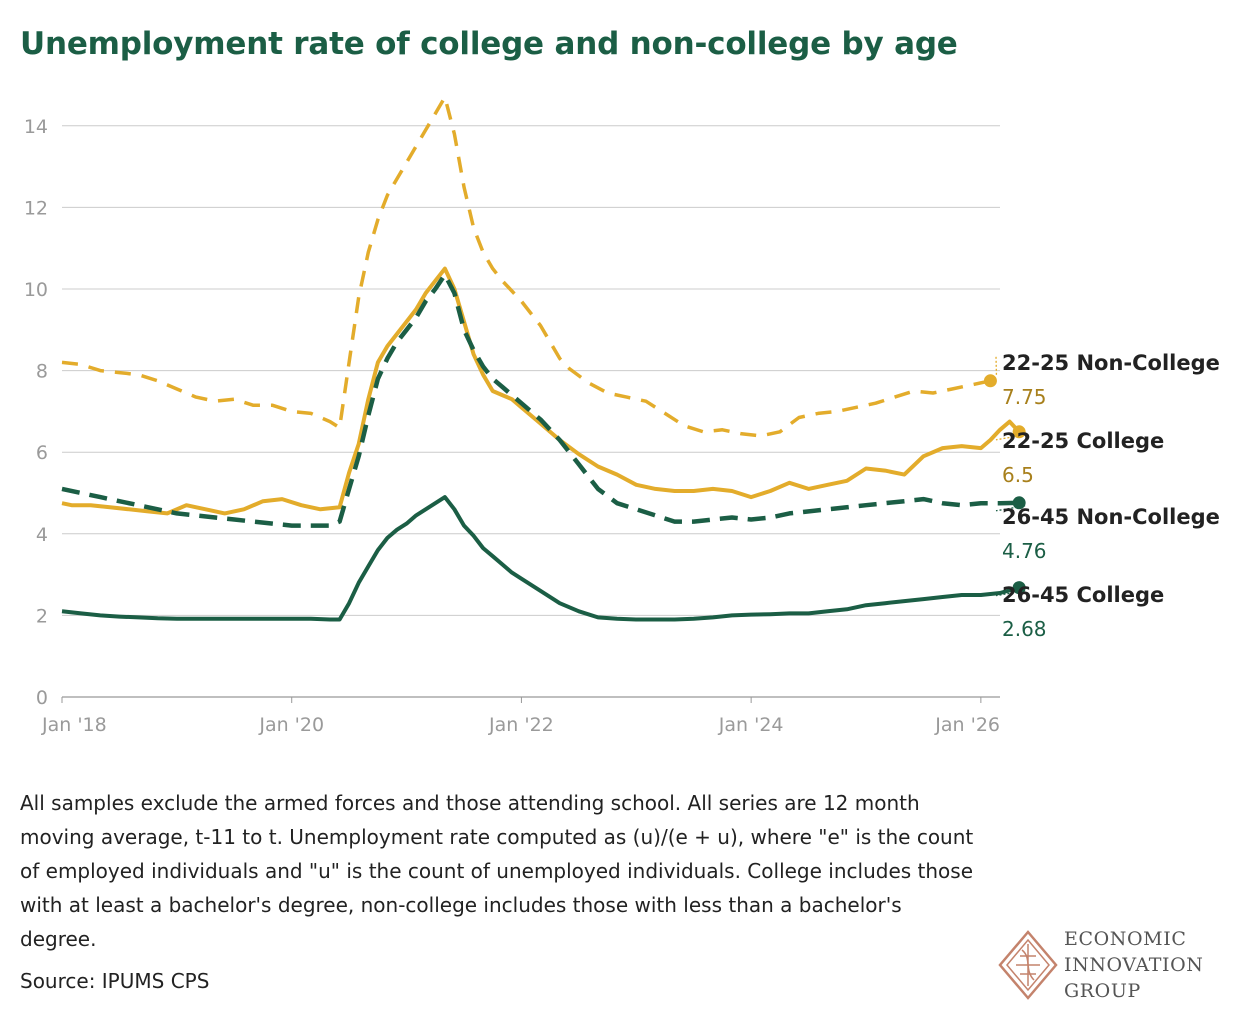 The width and height of the screenshot is (1240, 1018). Describe the element at coordinates (1102, 991) in the screenshot. I see `logo-line-3: GROUP` at that location.